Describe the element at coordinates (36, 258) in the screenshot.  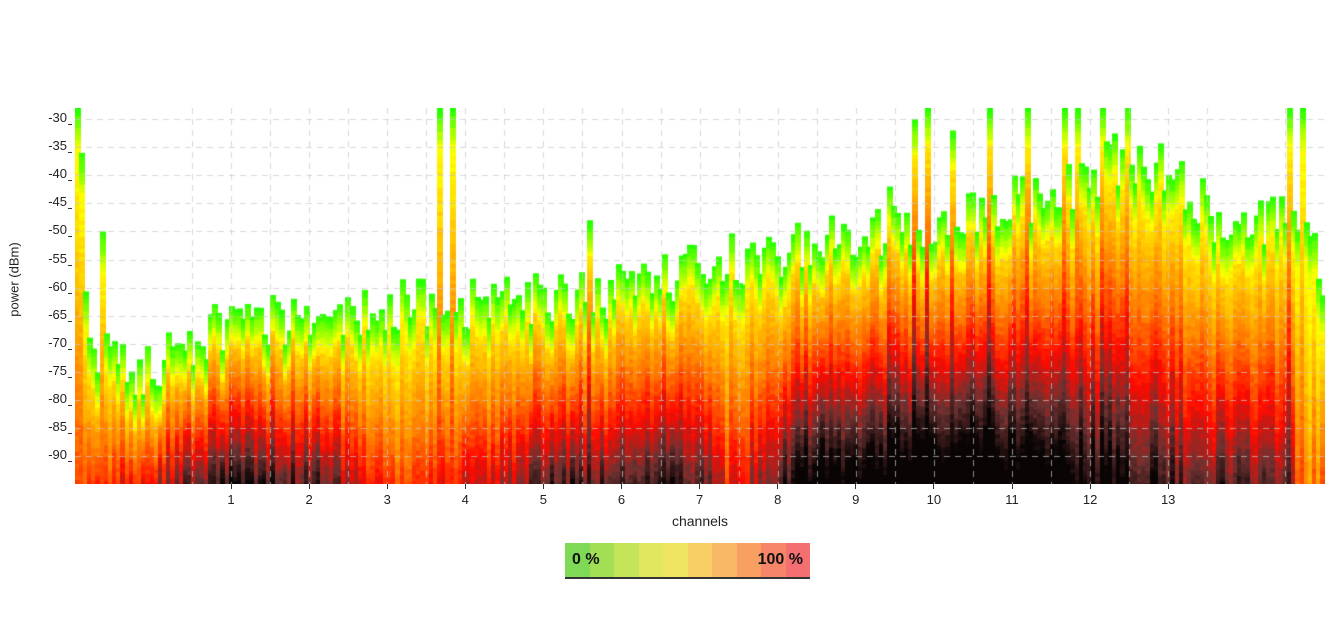
I see `y-tick: -55` at that location.